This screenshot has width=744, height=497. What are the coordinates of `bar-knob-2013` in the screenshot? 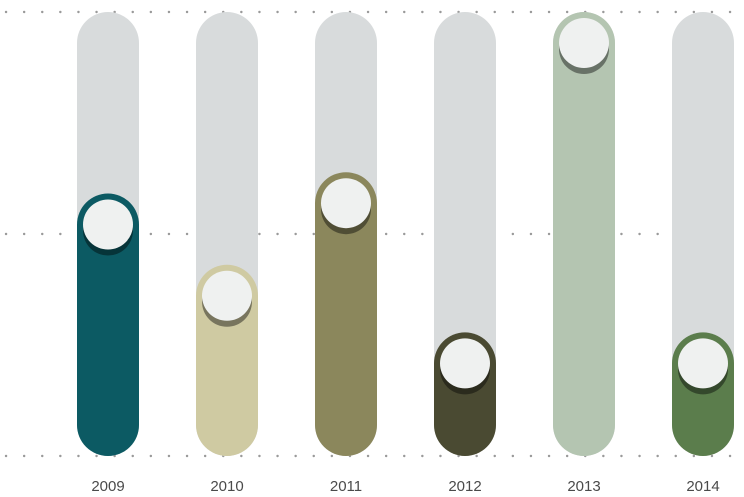 It's located at (584, 43).